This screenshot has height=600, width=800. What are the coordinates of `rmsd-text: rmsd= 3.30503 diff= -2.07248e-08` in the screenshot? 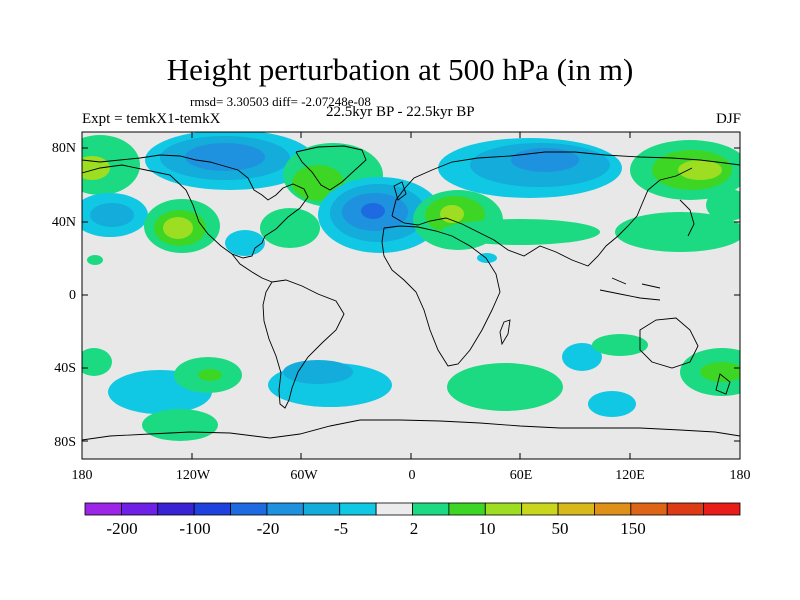 It's located at (280, 101).